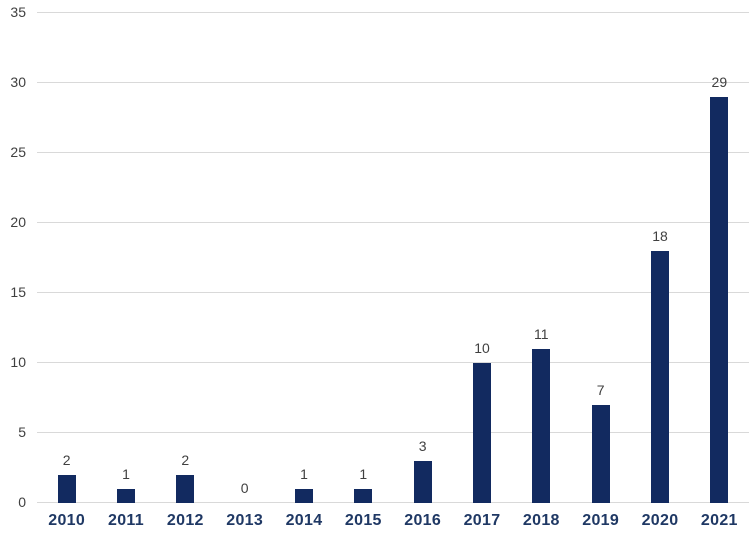 Image resolution: width=749 pixels, height=536 pixels. Describe the element at coordinates (422, 482) in the screenshot. I see `bar-2016` at that location.